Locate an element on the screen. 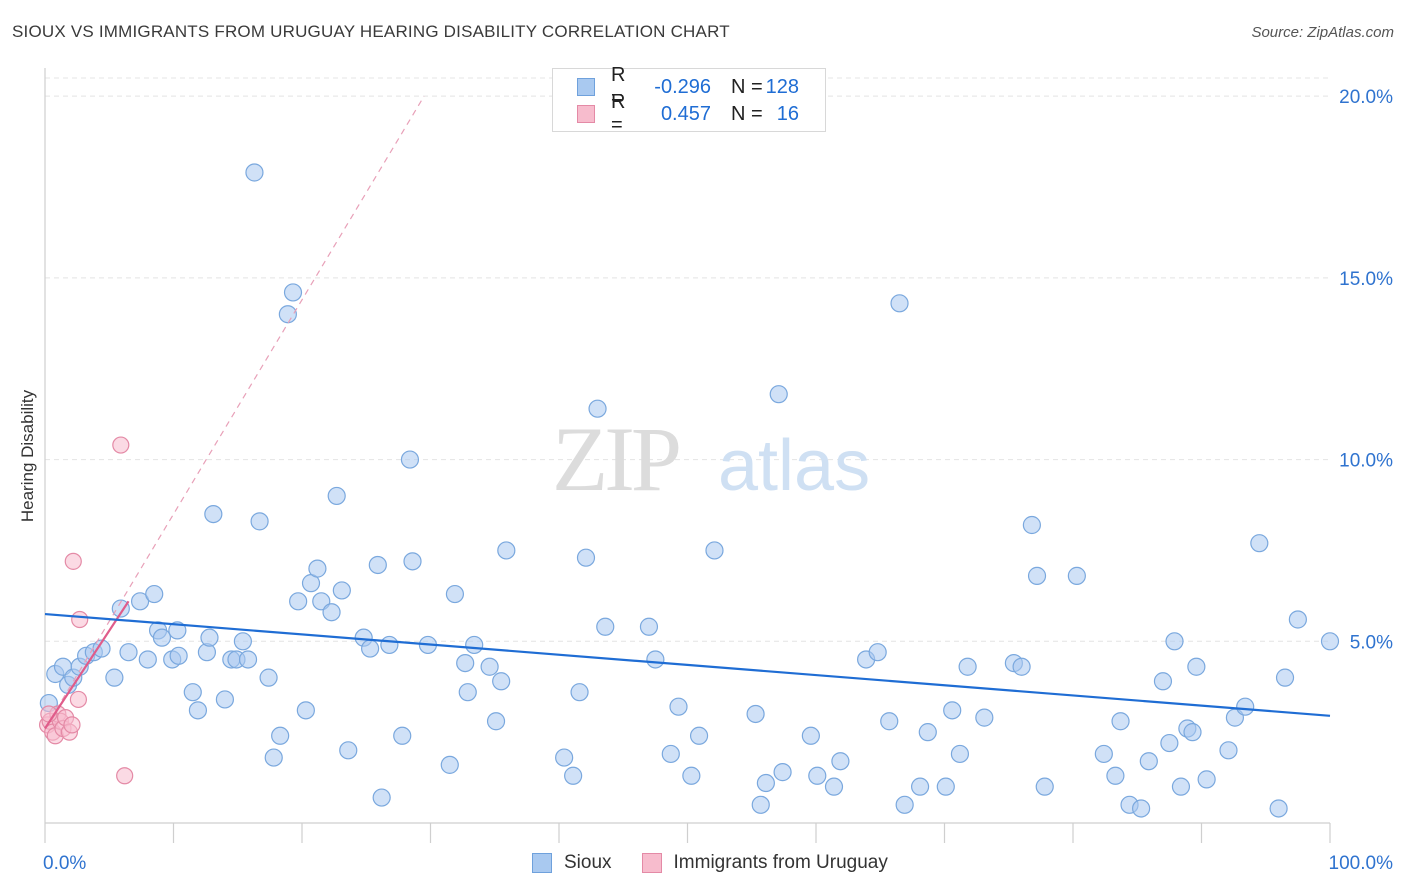 The image size is (1406, 892). series-swatch-sioux is located at coordinates (542, 863).